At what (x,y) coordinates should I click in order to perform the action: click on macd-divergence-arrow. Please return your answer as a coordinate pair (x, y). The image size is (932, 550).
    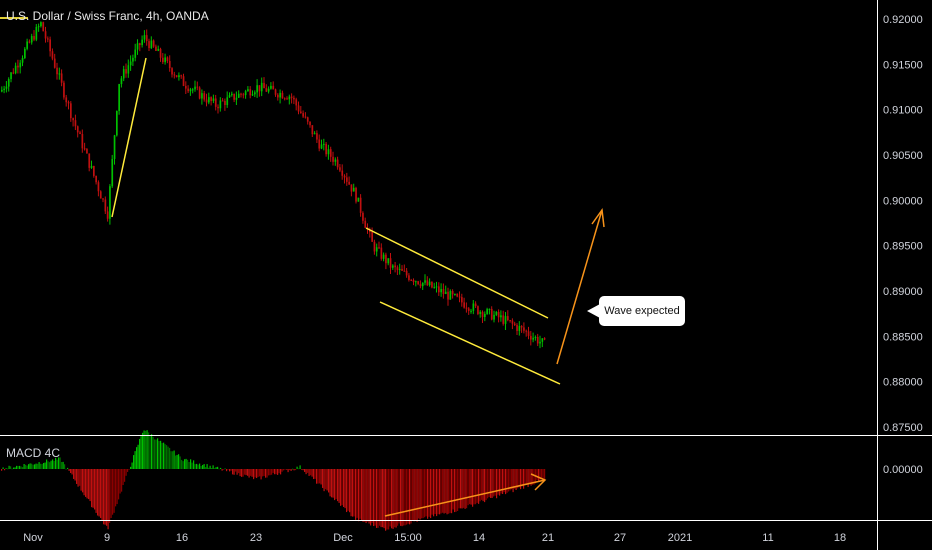
    Looking at the image, I should click on (465, 498).